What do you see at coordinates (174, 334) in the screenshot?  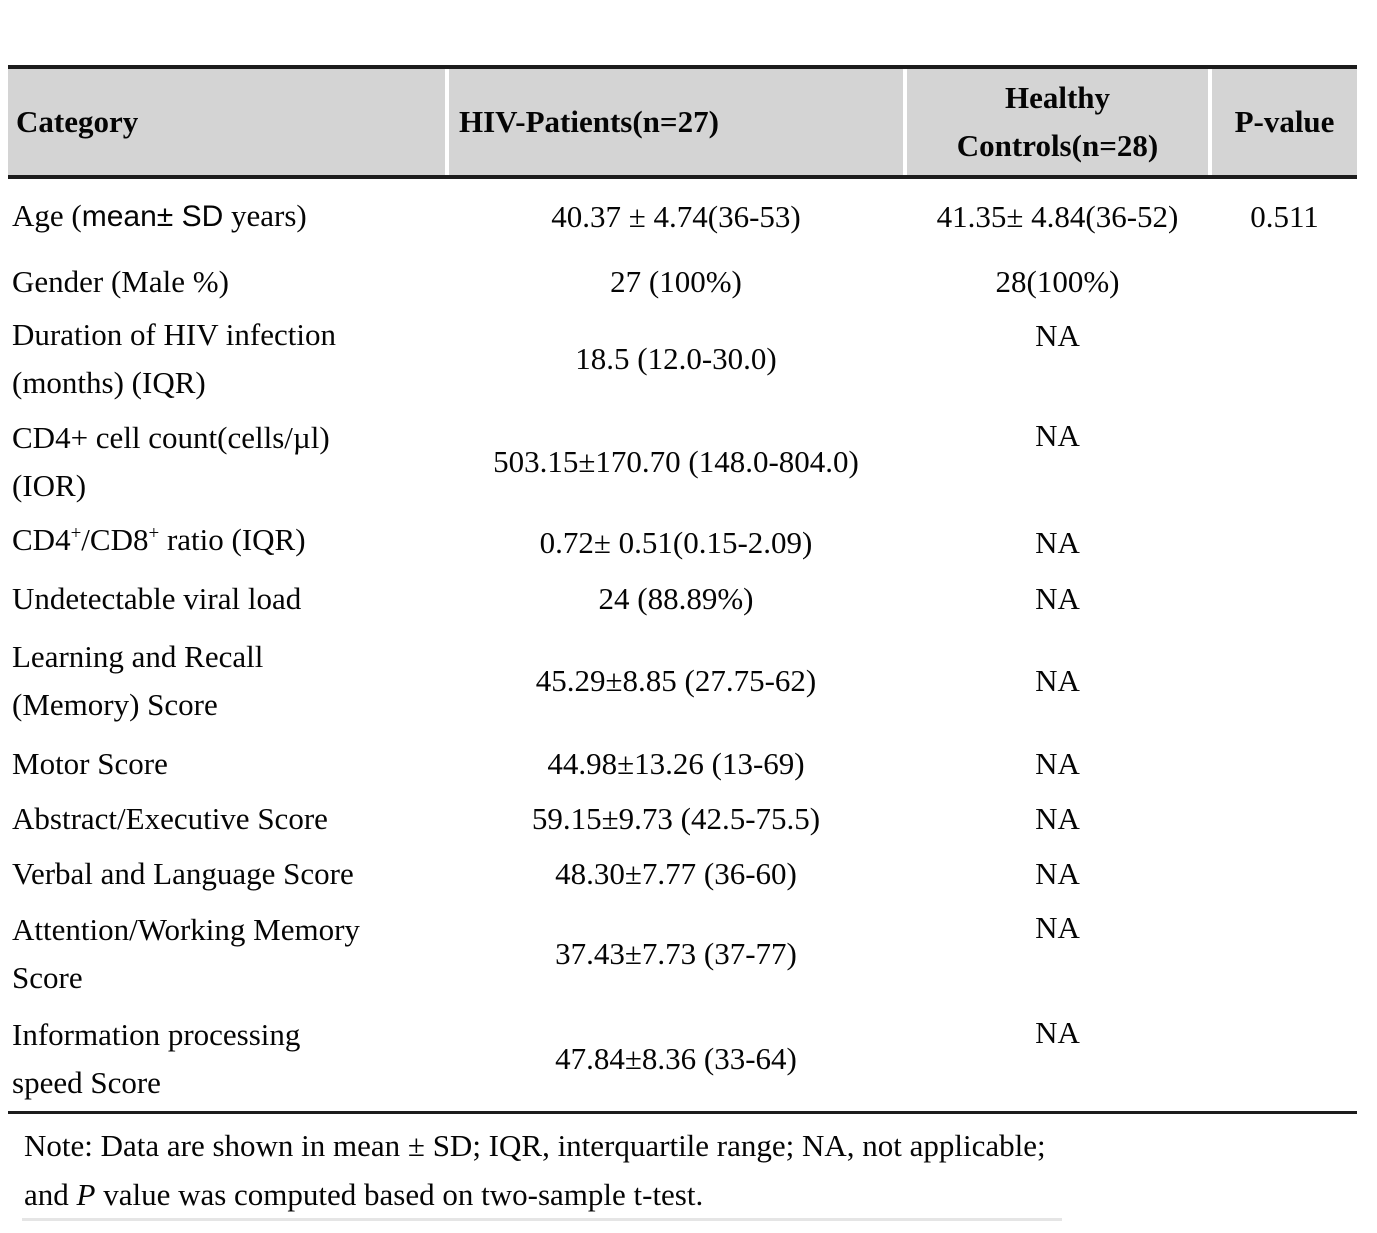 I see `text-segment: Duration of HIV infection` at bounding box center [174, 334].